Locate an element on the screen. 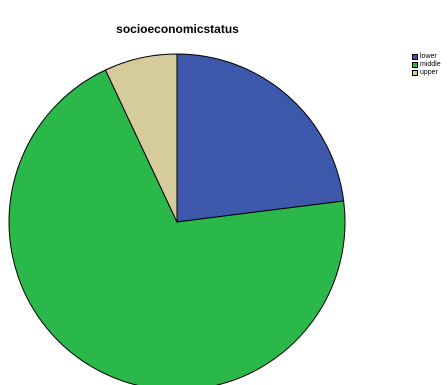 Image resolution: width=448 pixels, height=385 pixels. legend-label: lower is located at coordinates (428, 56).